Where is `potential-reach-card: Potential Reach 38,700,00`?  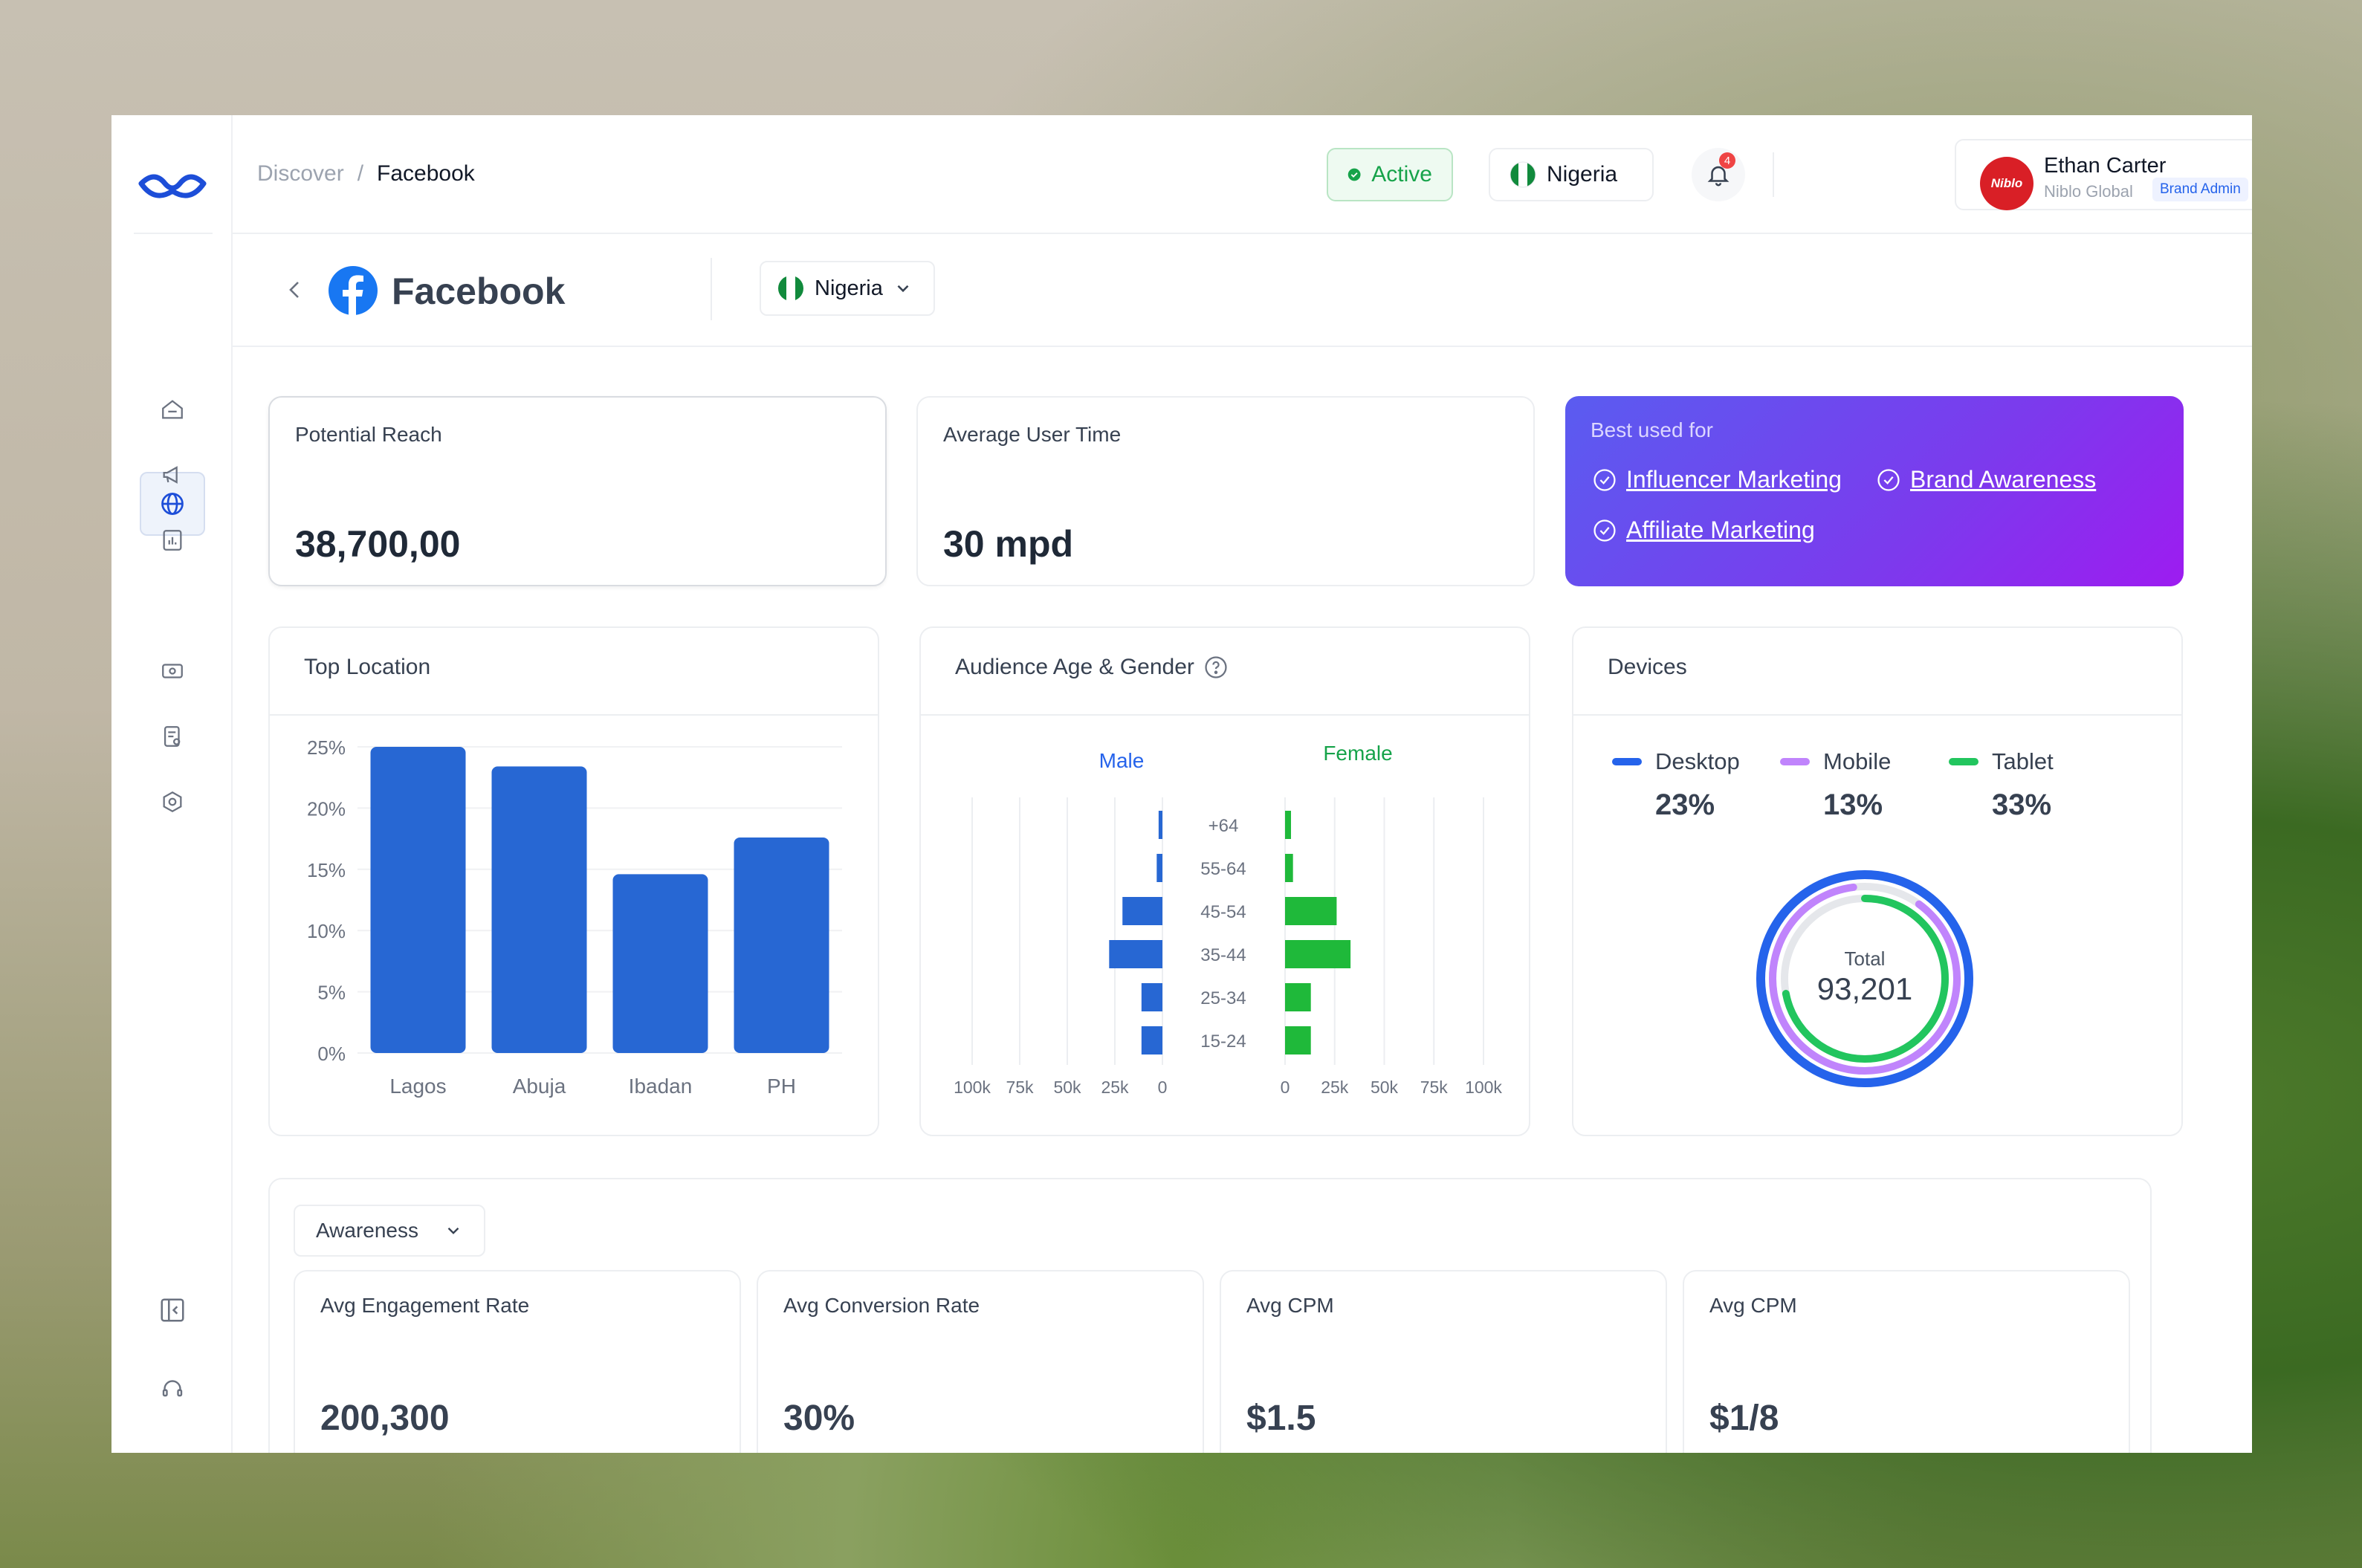
potential-reach-card: Potential Reach 38,700,00 is located at coordinates (577, 491).